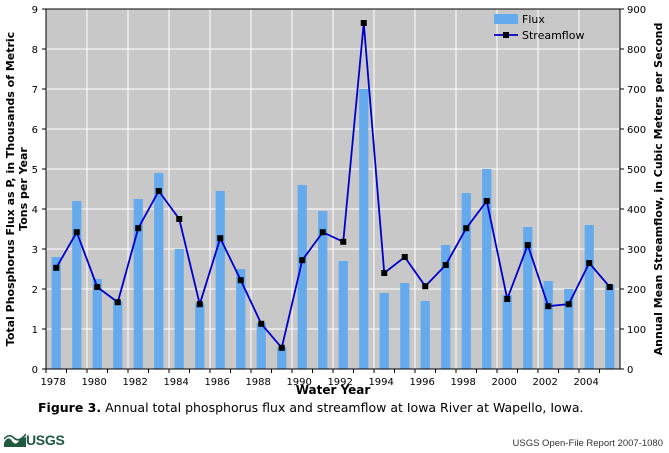 The height and width of the screenshot is (453, 669). What do you see at coordinates (380, 382) in the screenshot?
I see `x-tick-label: 1994` at bounding box center [380, 382].